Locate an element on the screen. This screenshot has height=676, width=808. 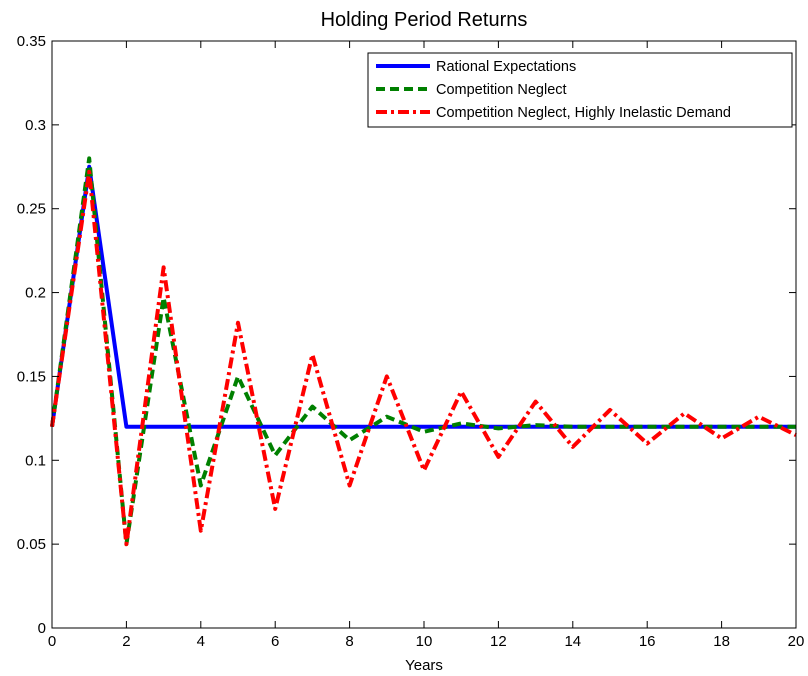
x-tick-label: 6 is located at coordinates (275, 641).